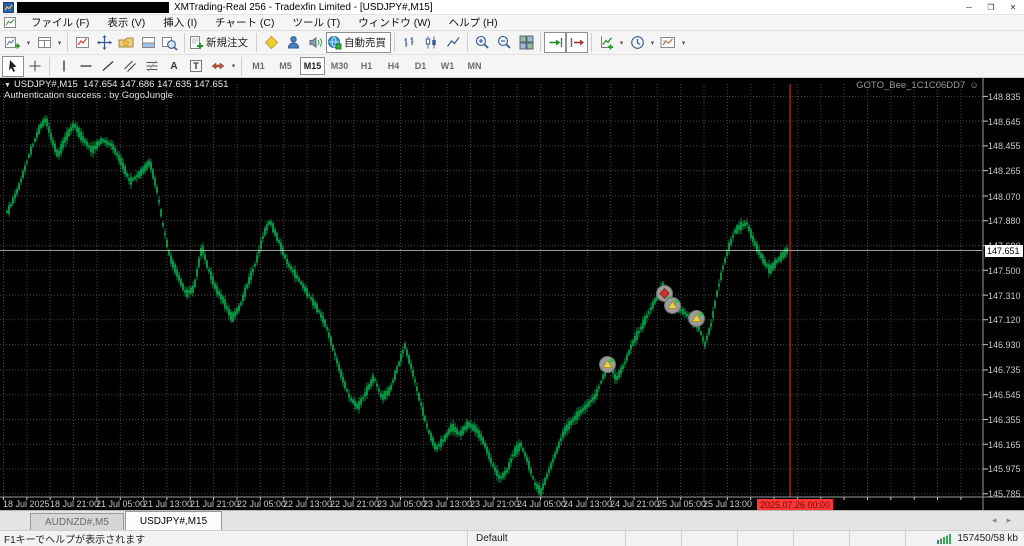  What do you see at coordinates (358, 42) in the screenshot?
I see `auto-trading-button: 自動売買` at bounding box center [358, 42].